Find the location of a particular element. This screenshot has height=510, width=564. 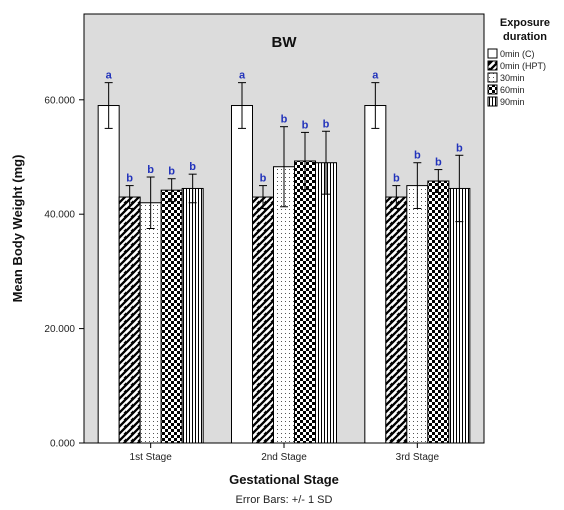

legend-label: 0min (C) is located at coordinates (517, 54).